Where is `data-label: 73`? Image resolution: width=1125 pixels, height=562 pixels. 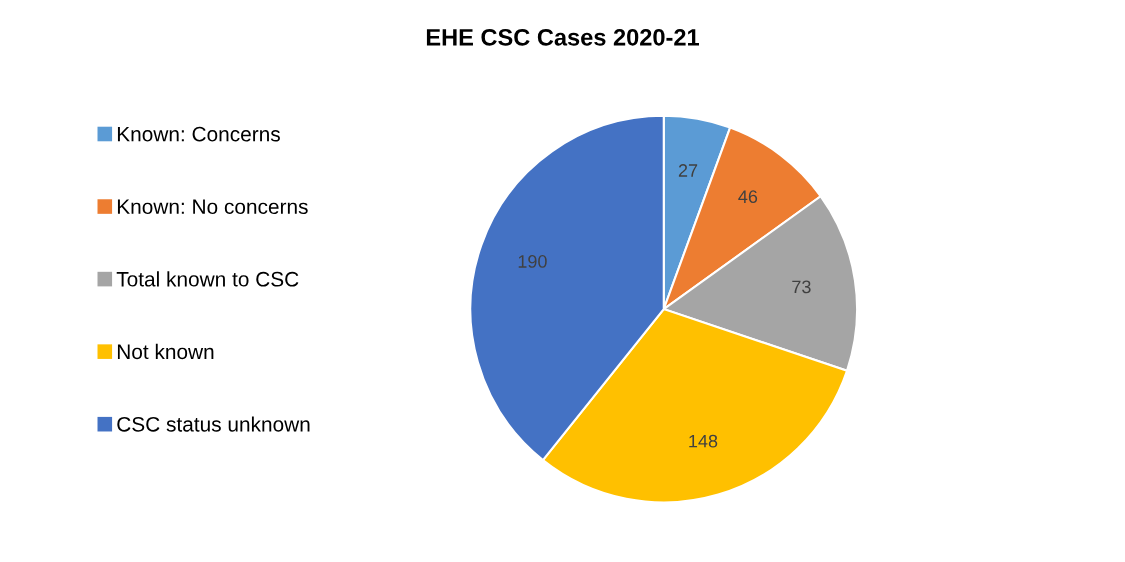 data-label: 73 is located at coordinates (801, 287).